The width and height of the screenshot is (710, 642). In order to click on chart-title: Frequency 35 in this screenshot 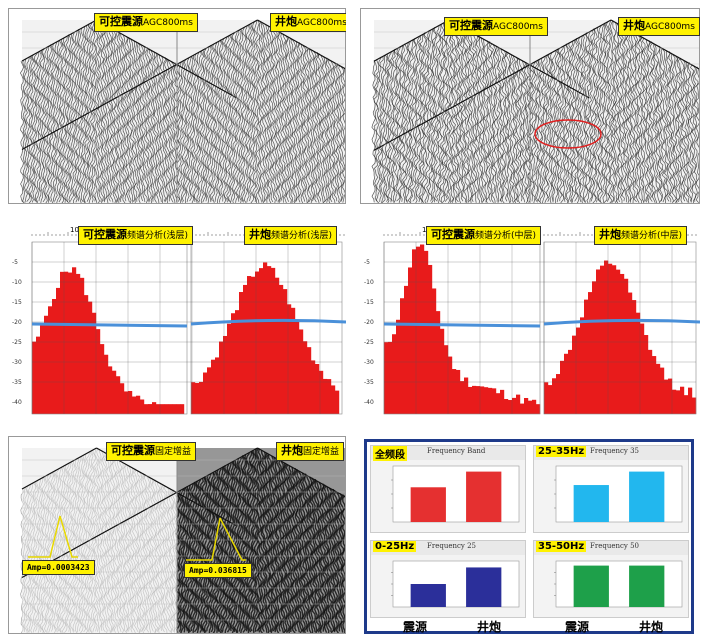, I will do `click(614, 451)`.